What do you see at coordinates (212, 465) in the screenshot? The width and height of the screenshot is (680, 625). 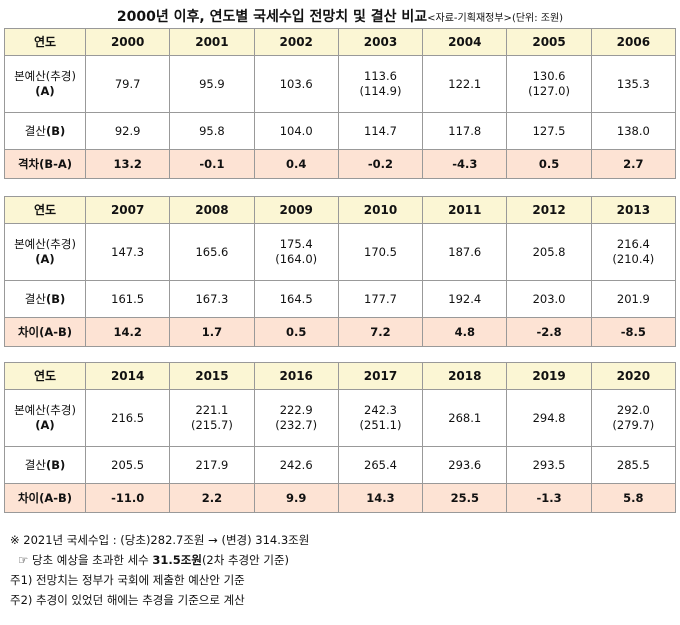 I see `settlement-cell: 217.9` at bounding box center [212, 465].